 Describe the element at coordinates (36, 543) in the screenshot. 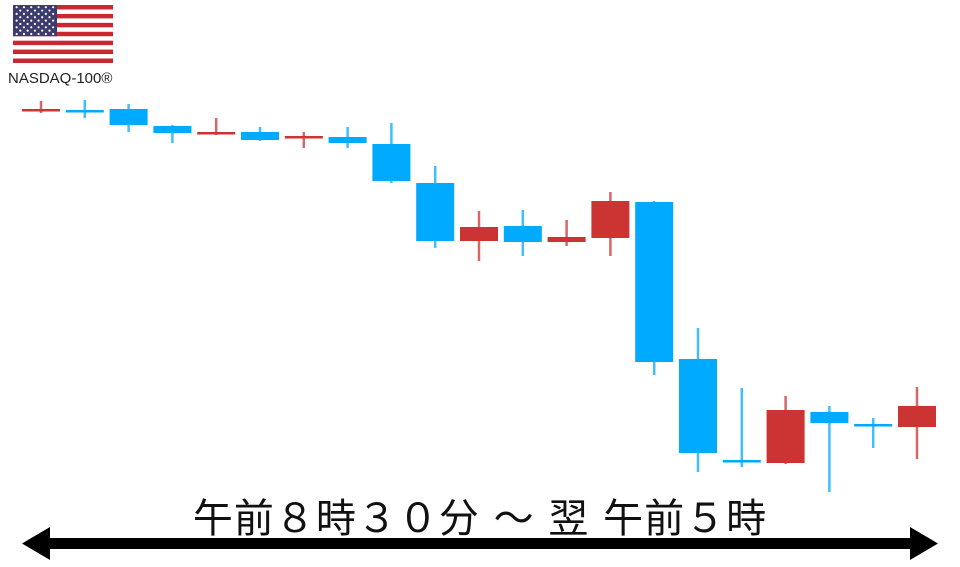

I see `arrow-head-left` at that location.